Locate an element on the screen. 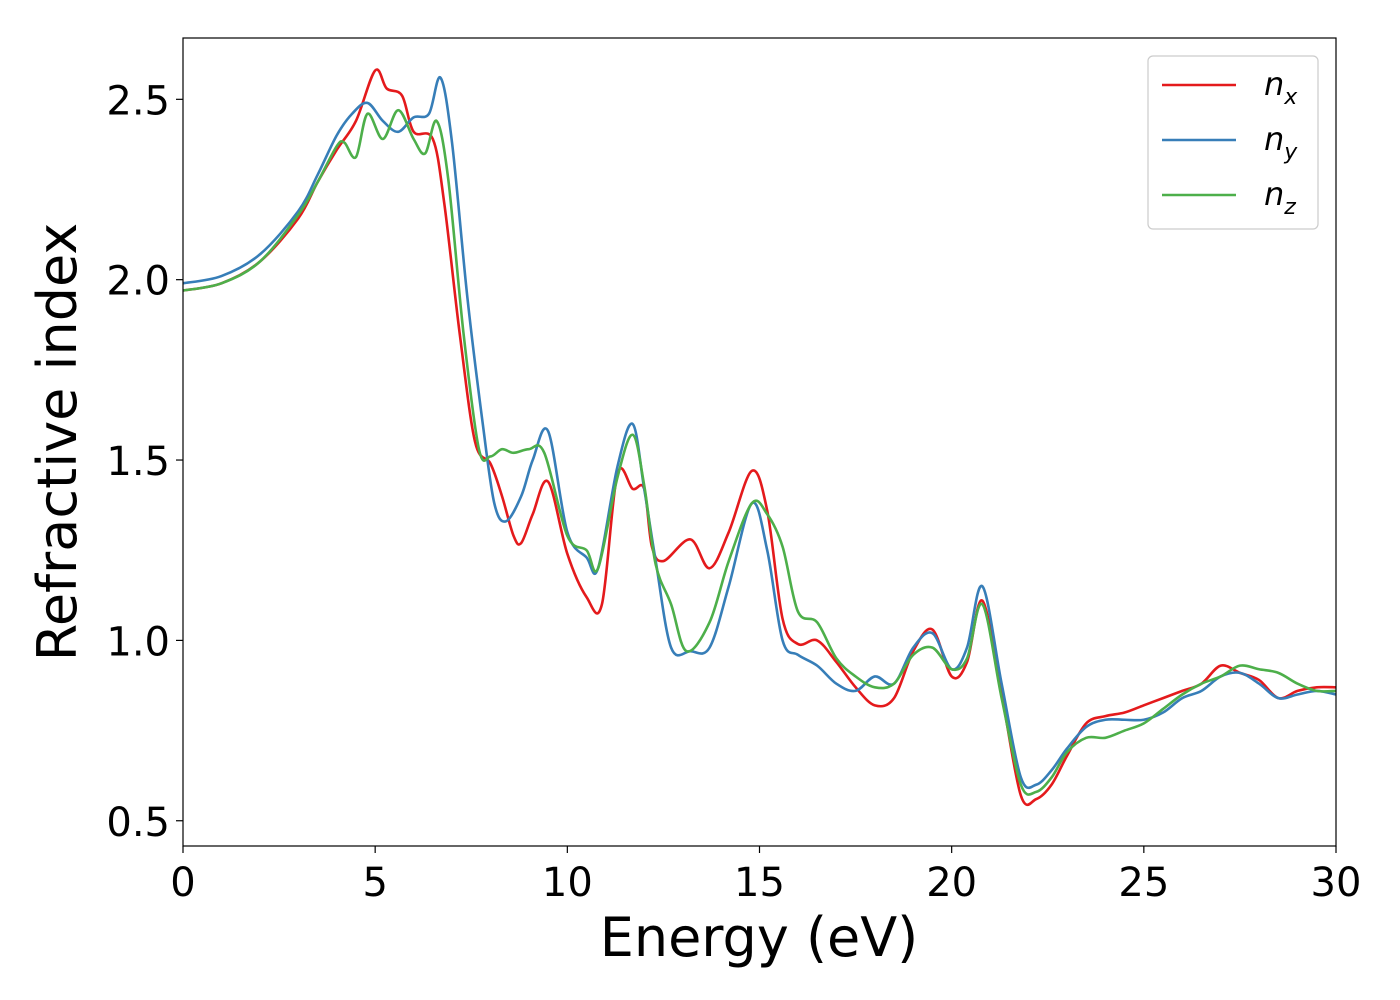 Image resolution: width=1400 pixels, height=1000 pixels. y-axis-ticks: 0.5 1.0 1.5 2.0 2.5 is located at coordinates (144, 462).